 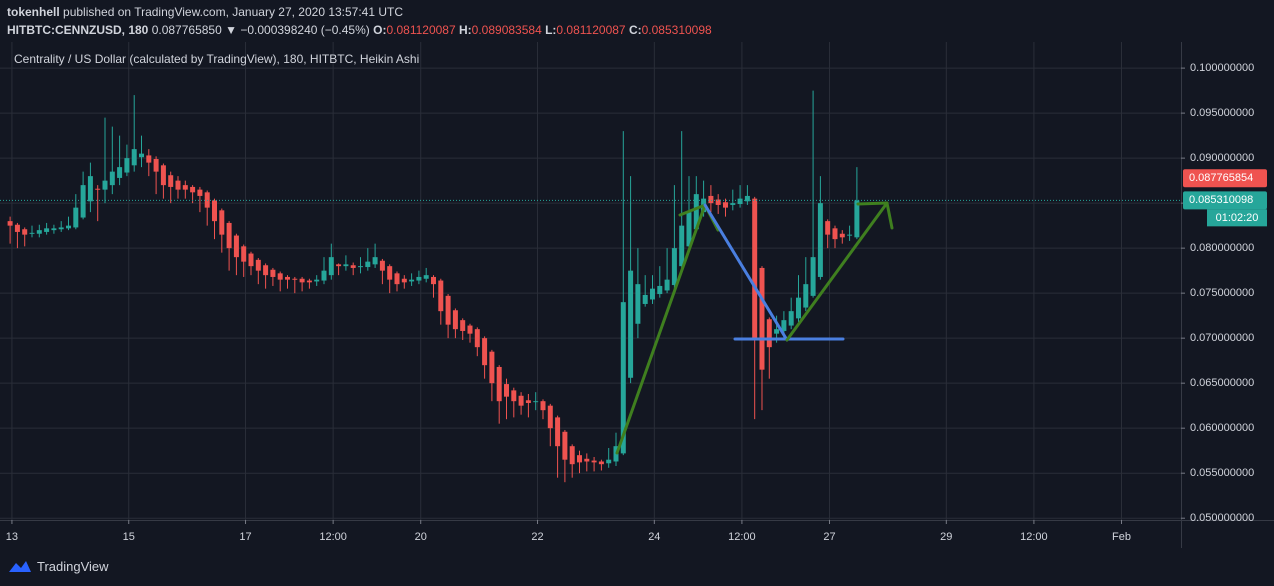 What do you see at coordinates (1221, 200) in the screenshot?
I see `price-marker-label: 0.085310098` at bounding box center [1221, 200].